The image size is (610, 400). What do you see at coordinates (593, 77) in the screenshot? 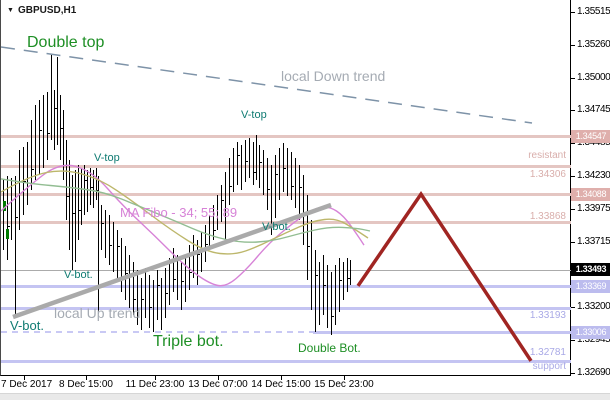
I see `axis-price-label: 1.35000` at bounding box center [593, 77].